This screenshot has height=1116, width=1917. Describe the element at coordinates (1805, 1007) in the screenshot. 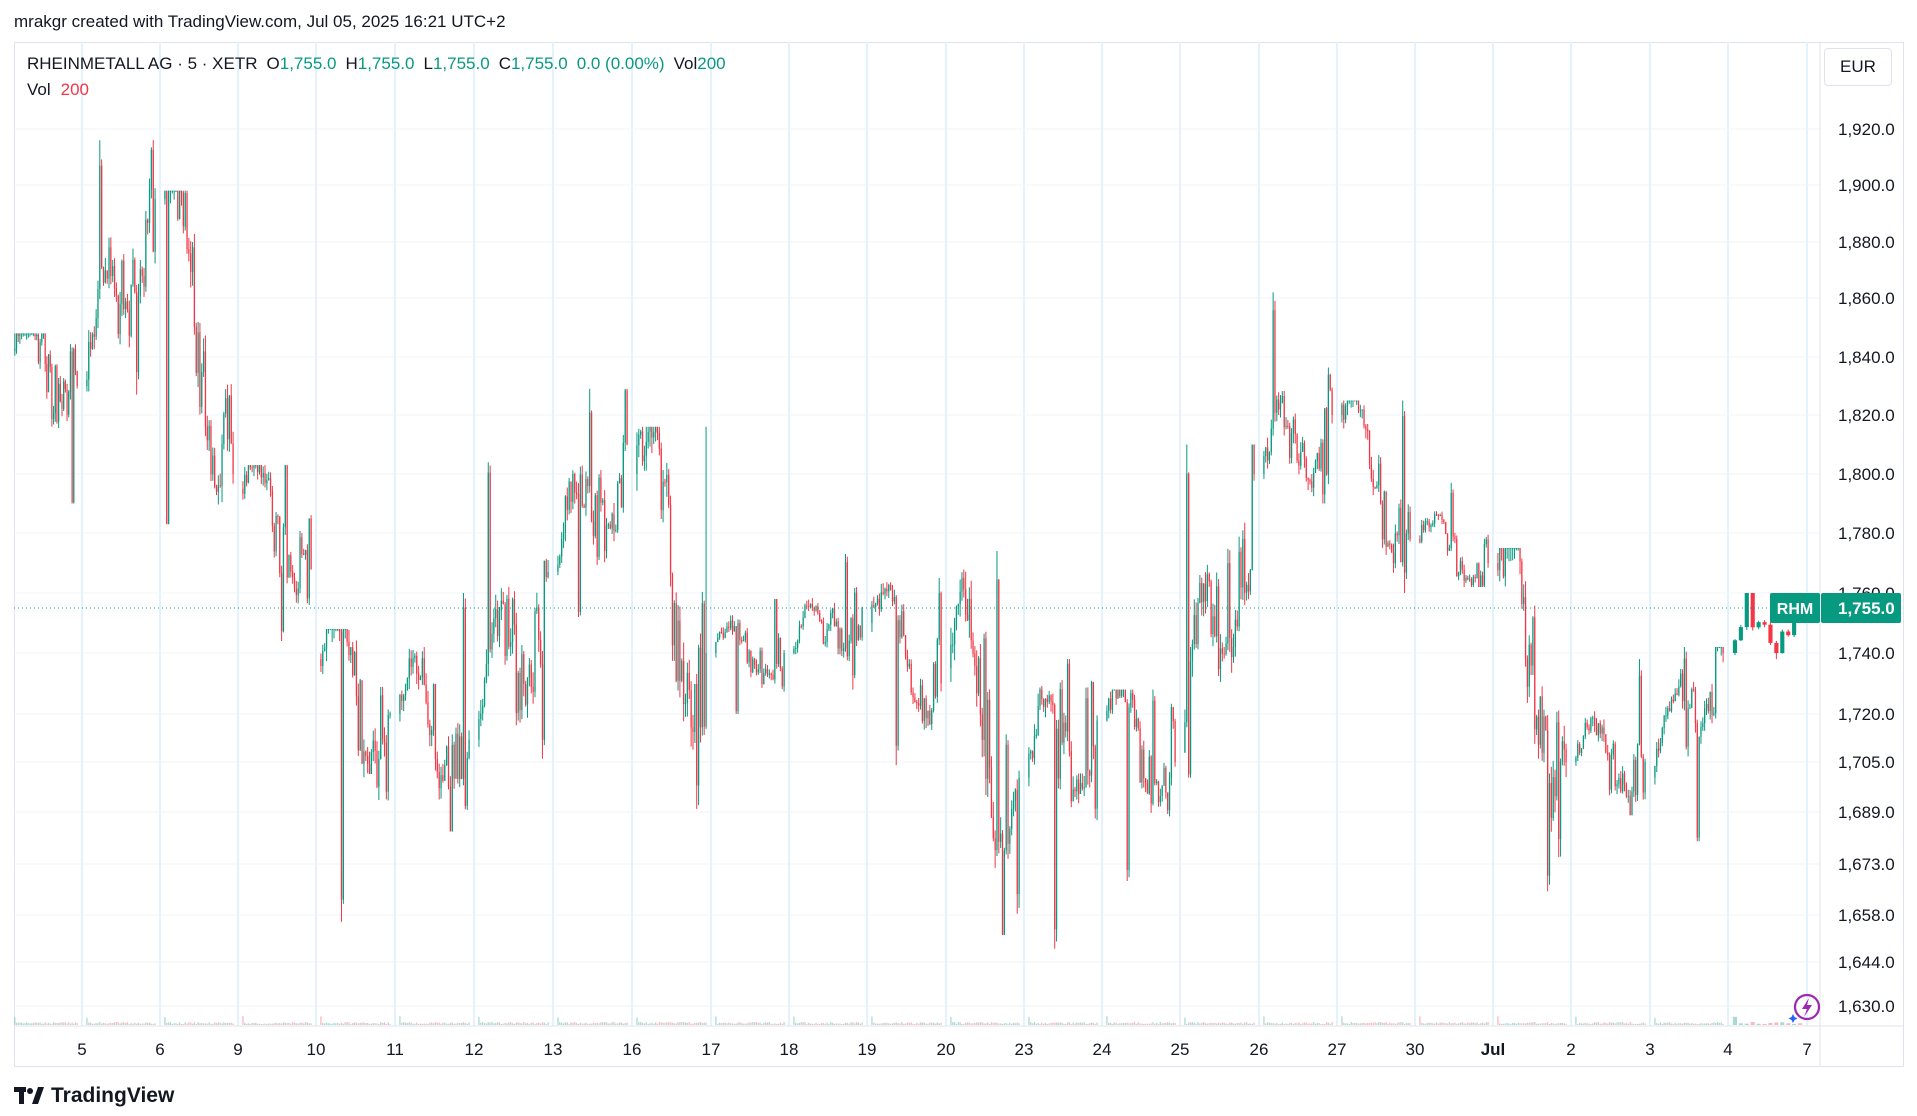

I see `magic-alert-icon` at that location.